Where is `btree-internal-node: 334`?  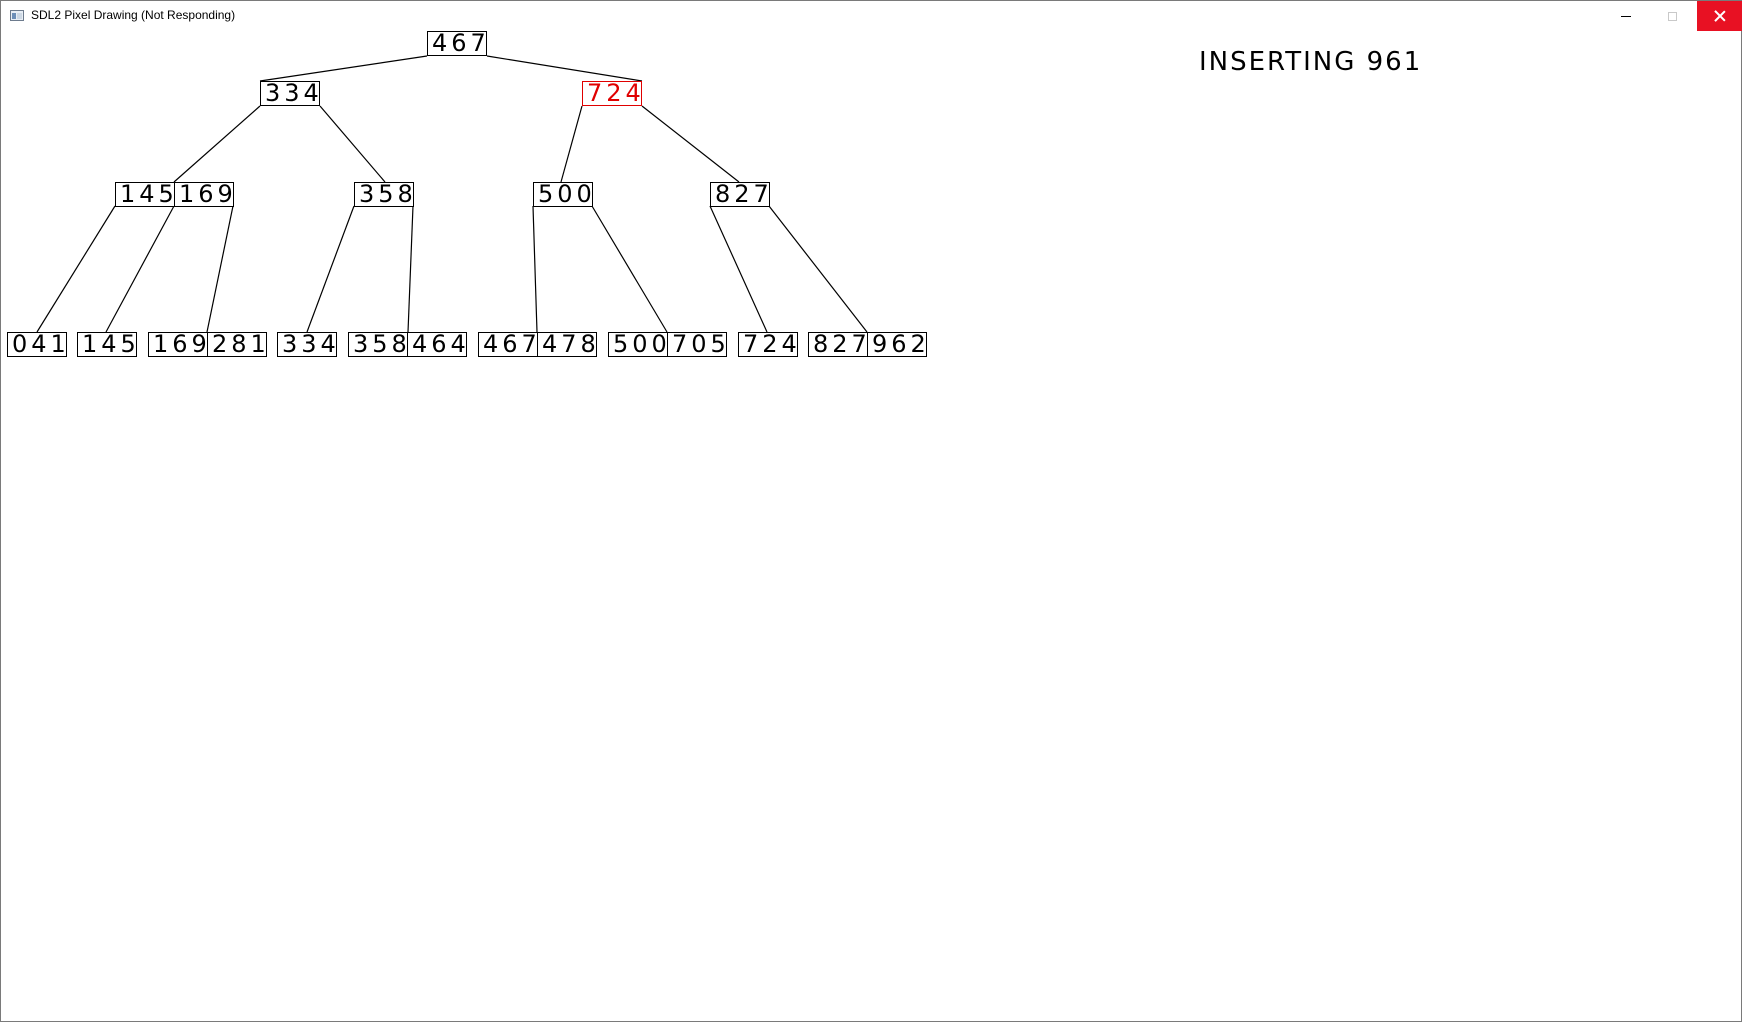 btree-internal-node: 334 is located at coordinates (290, 93).